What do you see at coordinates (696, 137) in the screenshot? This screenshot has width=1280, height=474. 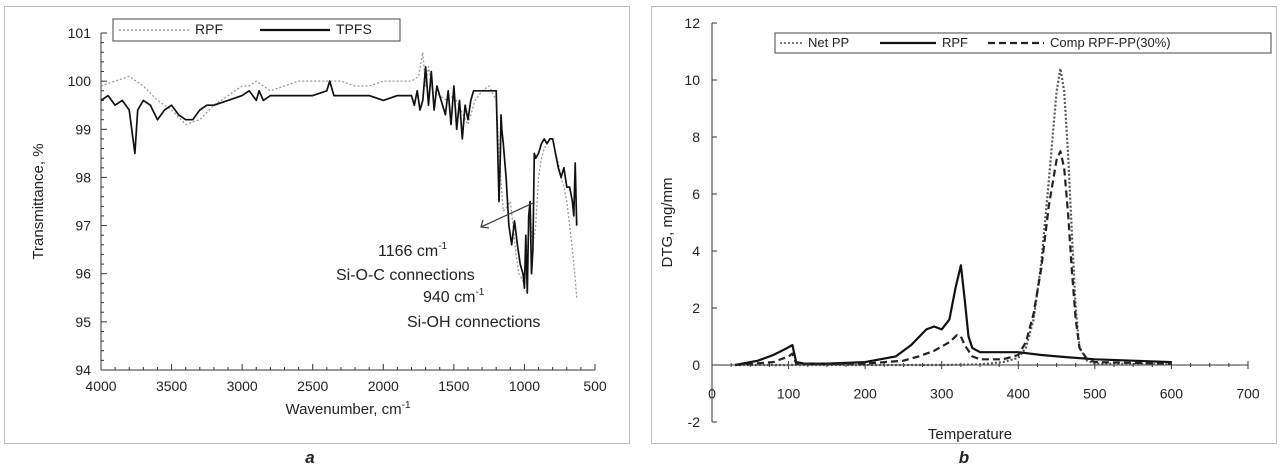 I see `y-tick-label: 8` at bounding box center [696, 137].